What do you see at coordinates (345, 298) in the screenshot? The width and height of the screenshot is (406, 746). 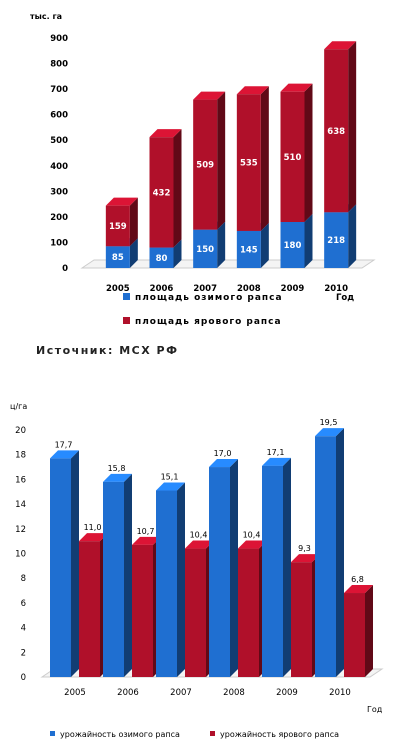 I see `x-axis-label: Год` at bounding box center [345, 298].